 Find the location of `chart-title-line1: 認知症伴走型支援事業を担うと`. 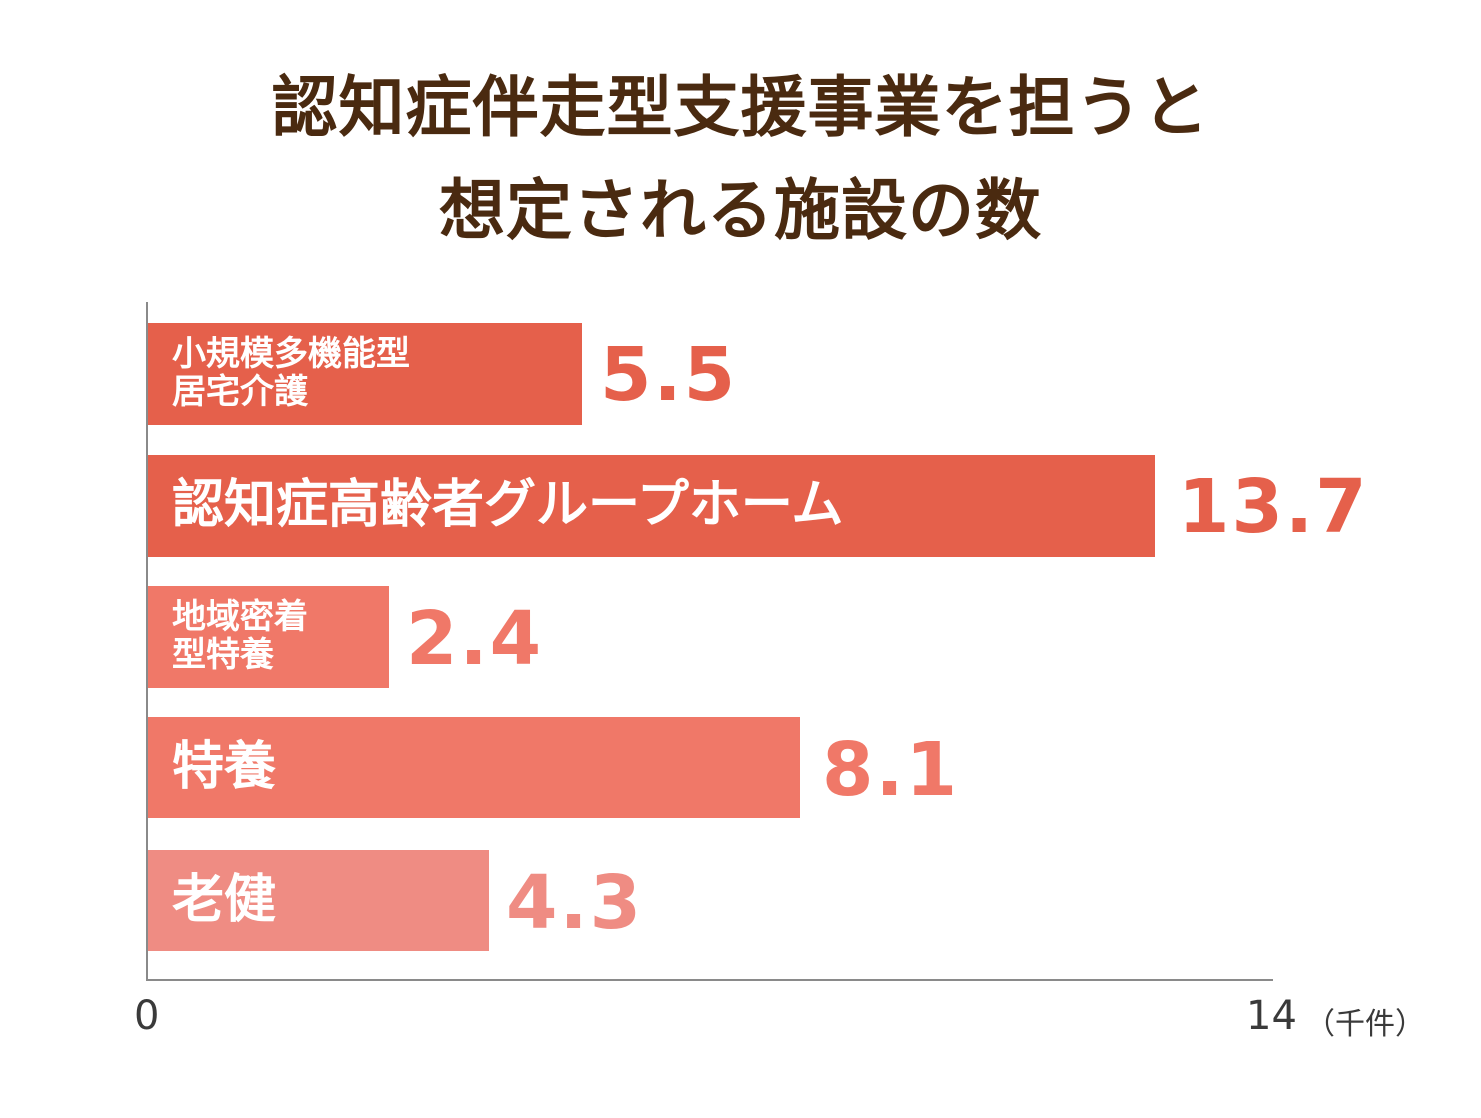

chart-title-line1: 認知症伴走型支援事業を担うと is located at coordinates (740, 107).